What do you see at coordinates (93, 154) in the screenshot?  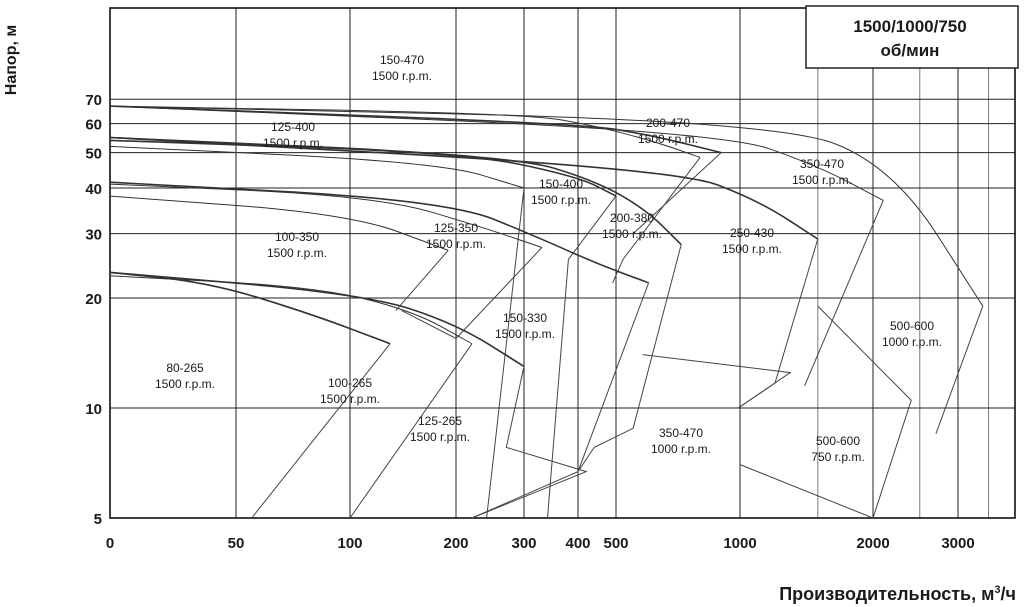 I see `y-tick-50: 50` at bounding box center [93, 154].